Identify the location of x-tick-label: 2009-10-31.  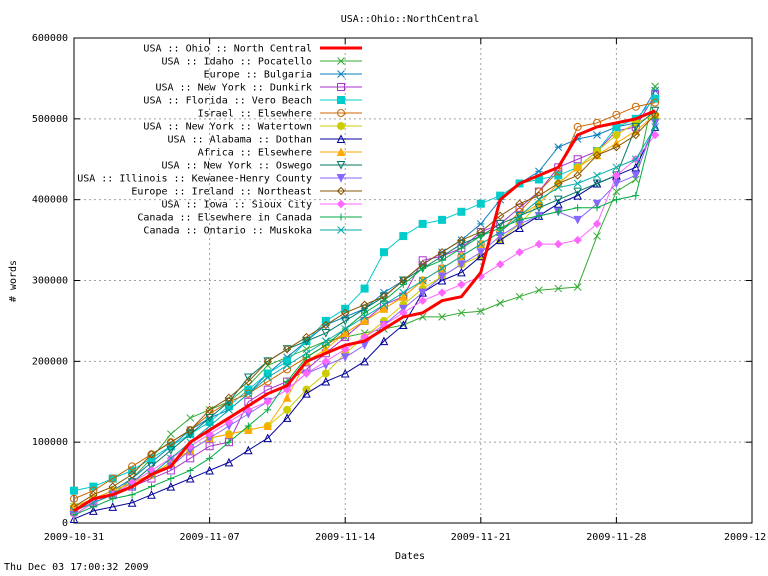
(74, 537).